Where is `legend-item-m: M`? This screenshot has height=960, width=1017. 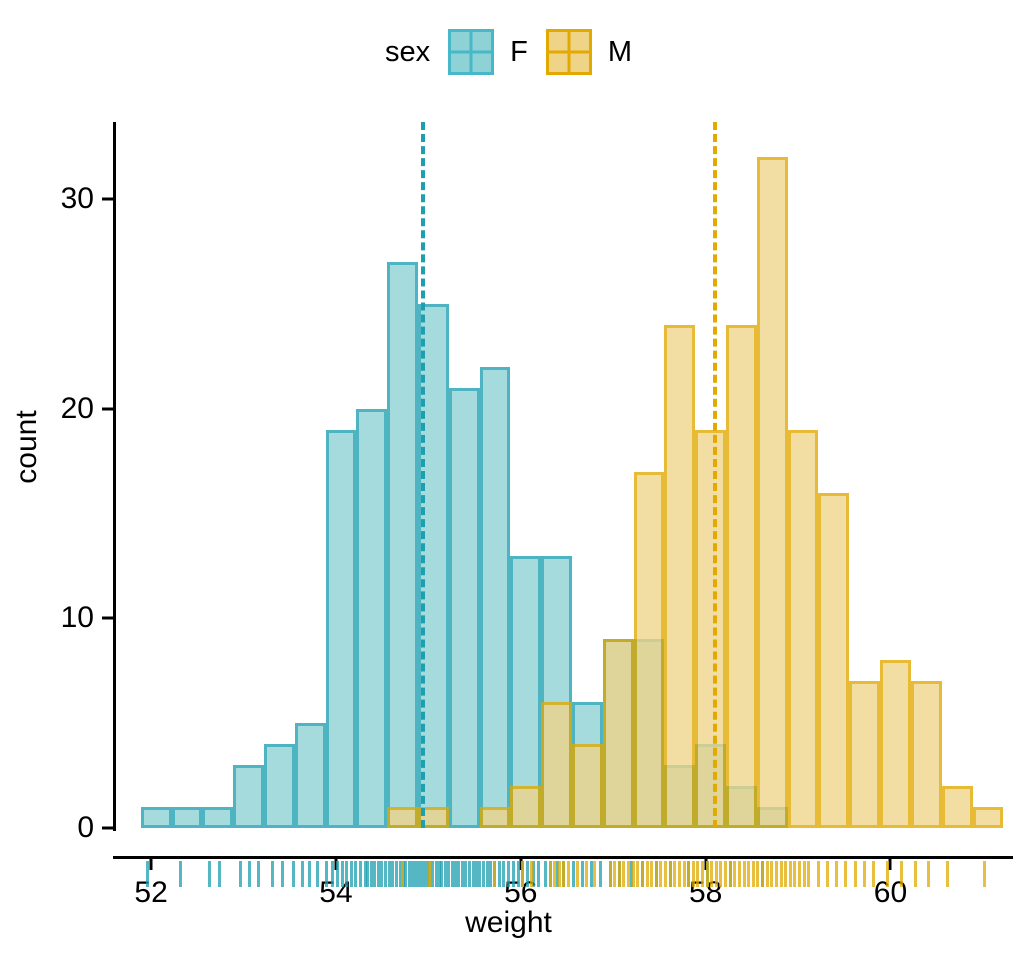 legend-item-m: M is located at coordinates (588, 52).